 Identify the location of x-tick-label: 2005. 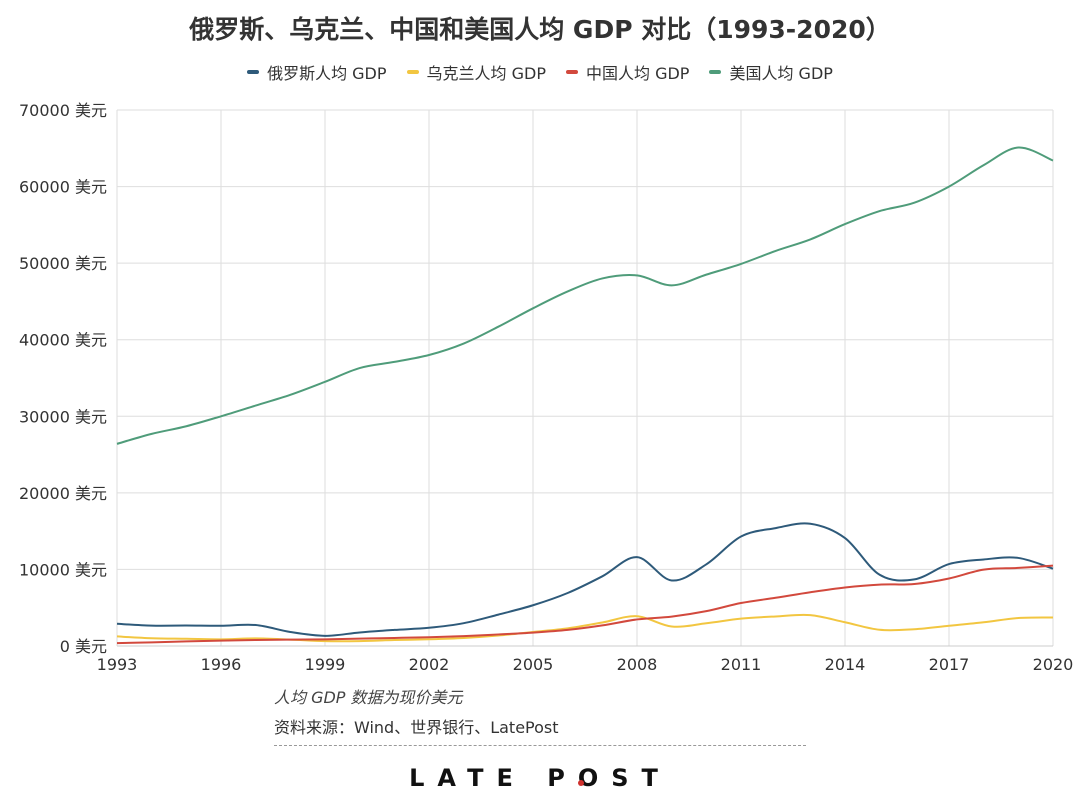
(533, 664).